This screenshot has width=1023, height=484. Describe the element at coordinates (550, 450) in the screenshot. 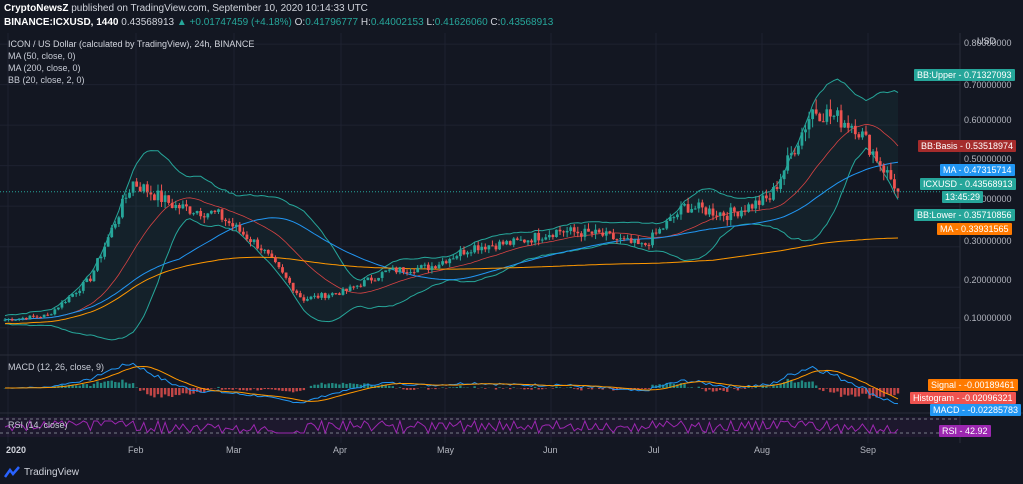

I see `x-label-jun: Jun` at that location.